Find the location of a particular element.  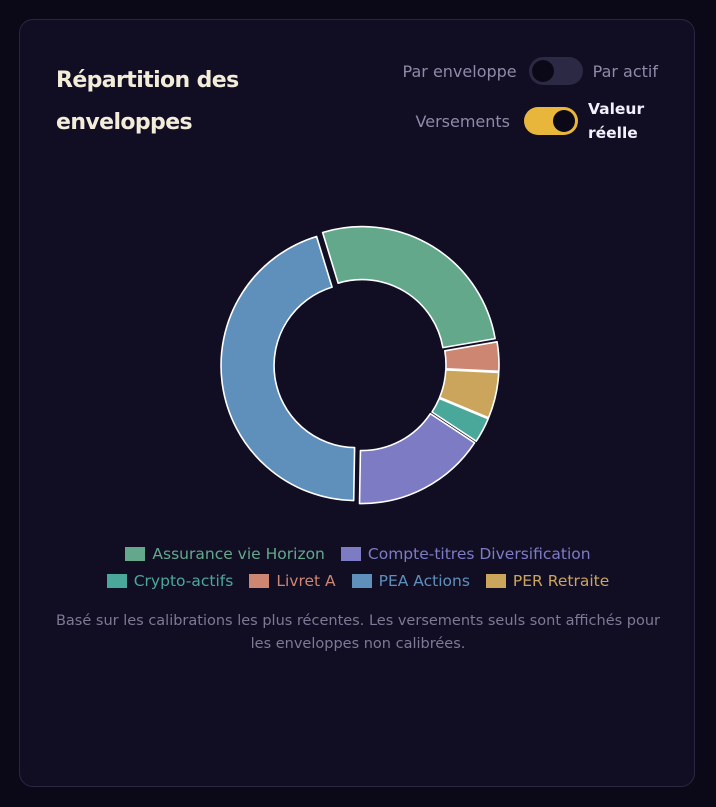

valeur-reelle-label: Valeur réelle is located at coordinates (616, 121).